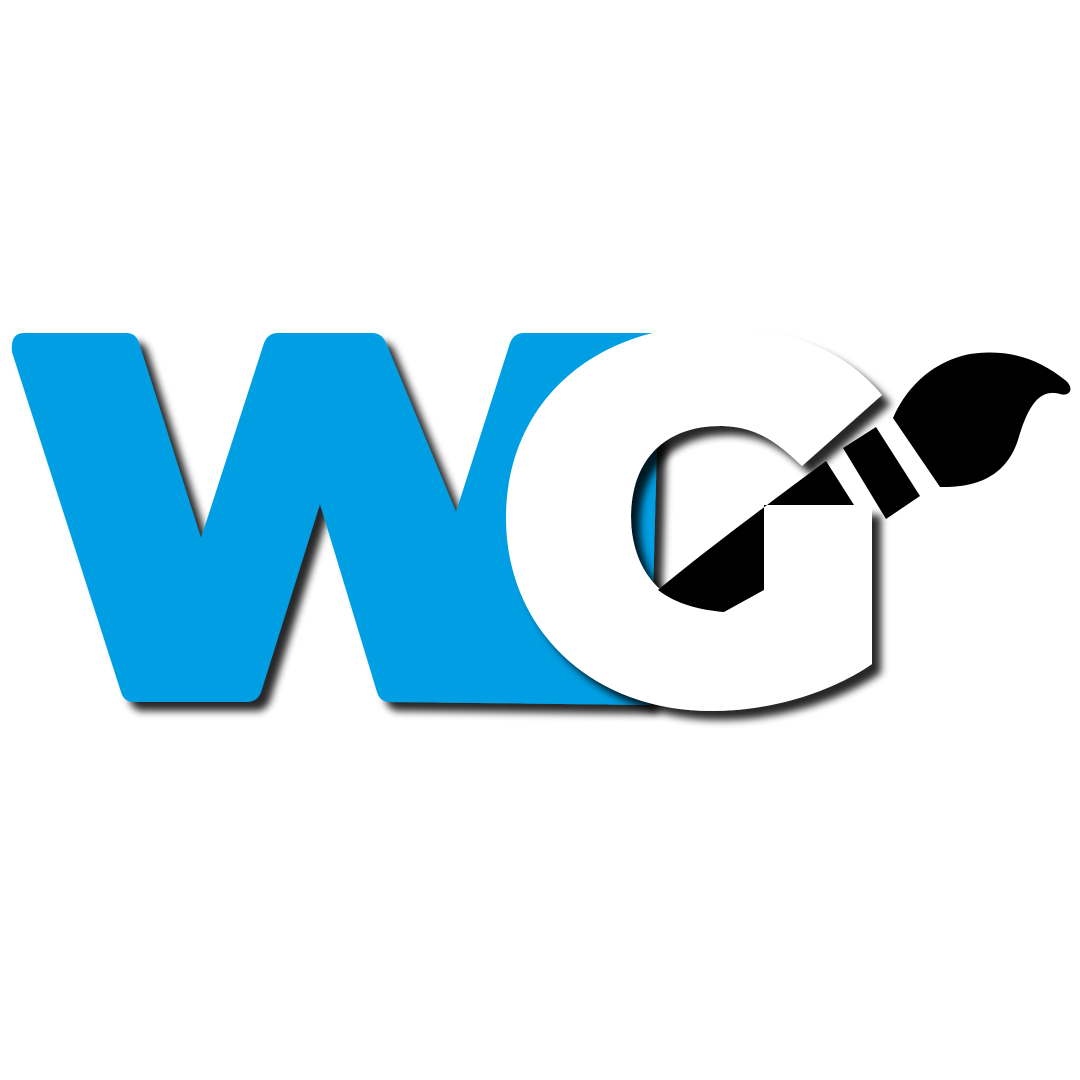 This screenshot has height=1080, width=1080. Describe the element at coordinates (881, 473) in the screenshot. I see `brush-ferrule-shape` at that location.